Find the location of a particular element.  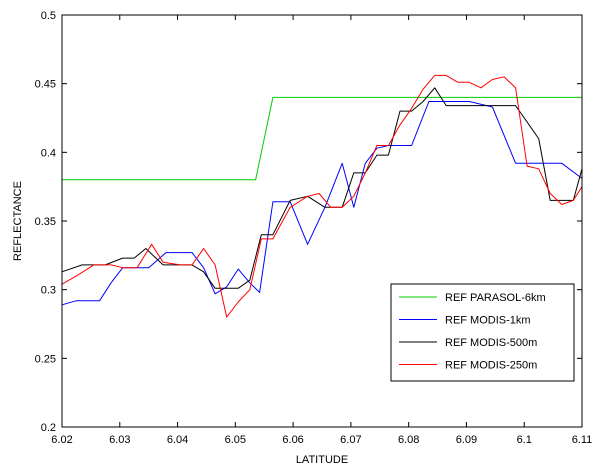

y-tick-label: 0.5 is located at coordinates (48, 16).